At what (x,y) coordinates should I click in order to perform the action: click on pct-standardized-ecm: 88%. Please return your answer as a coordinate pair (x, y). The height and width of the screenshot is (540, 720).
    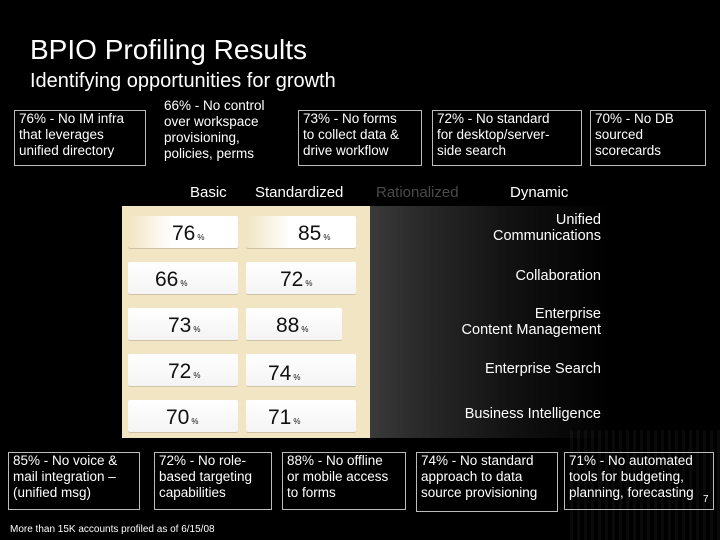
    Looking at the image, I should click on (292, 326).